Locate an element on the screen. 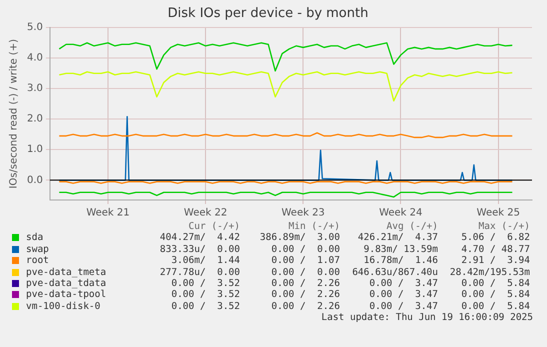 This screenshot has height=347, width=547. text: 833.33u/ 0.00 is located at coordinates (200, 249).